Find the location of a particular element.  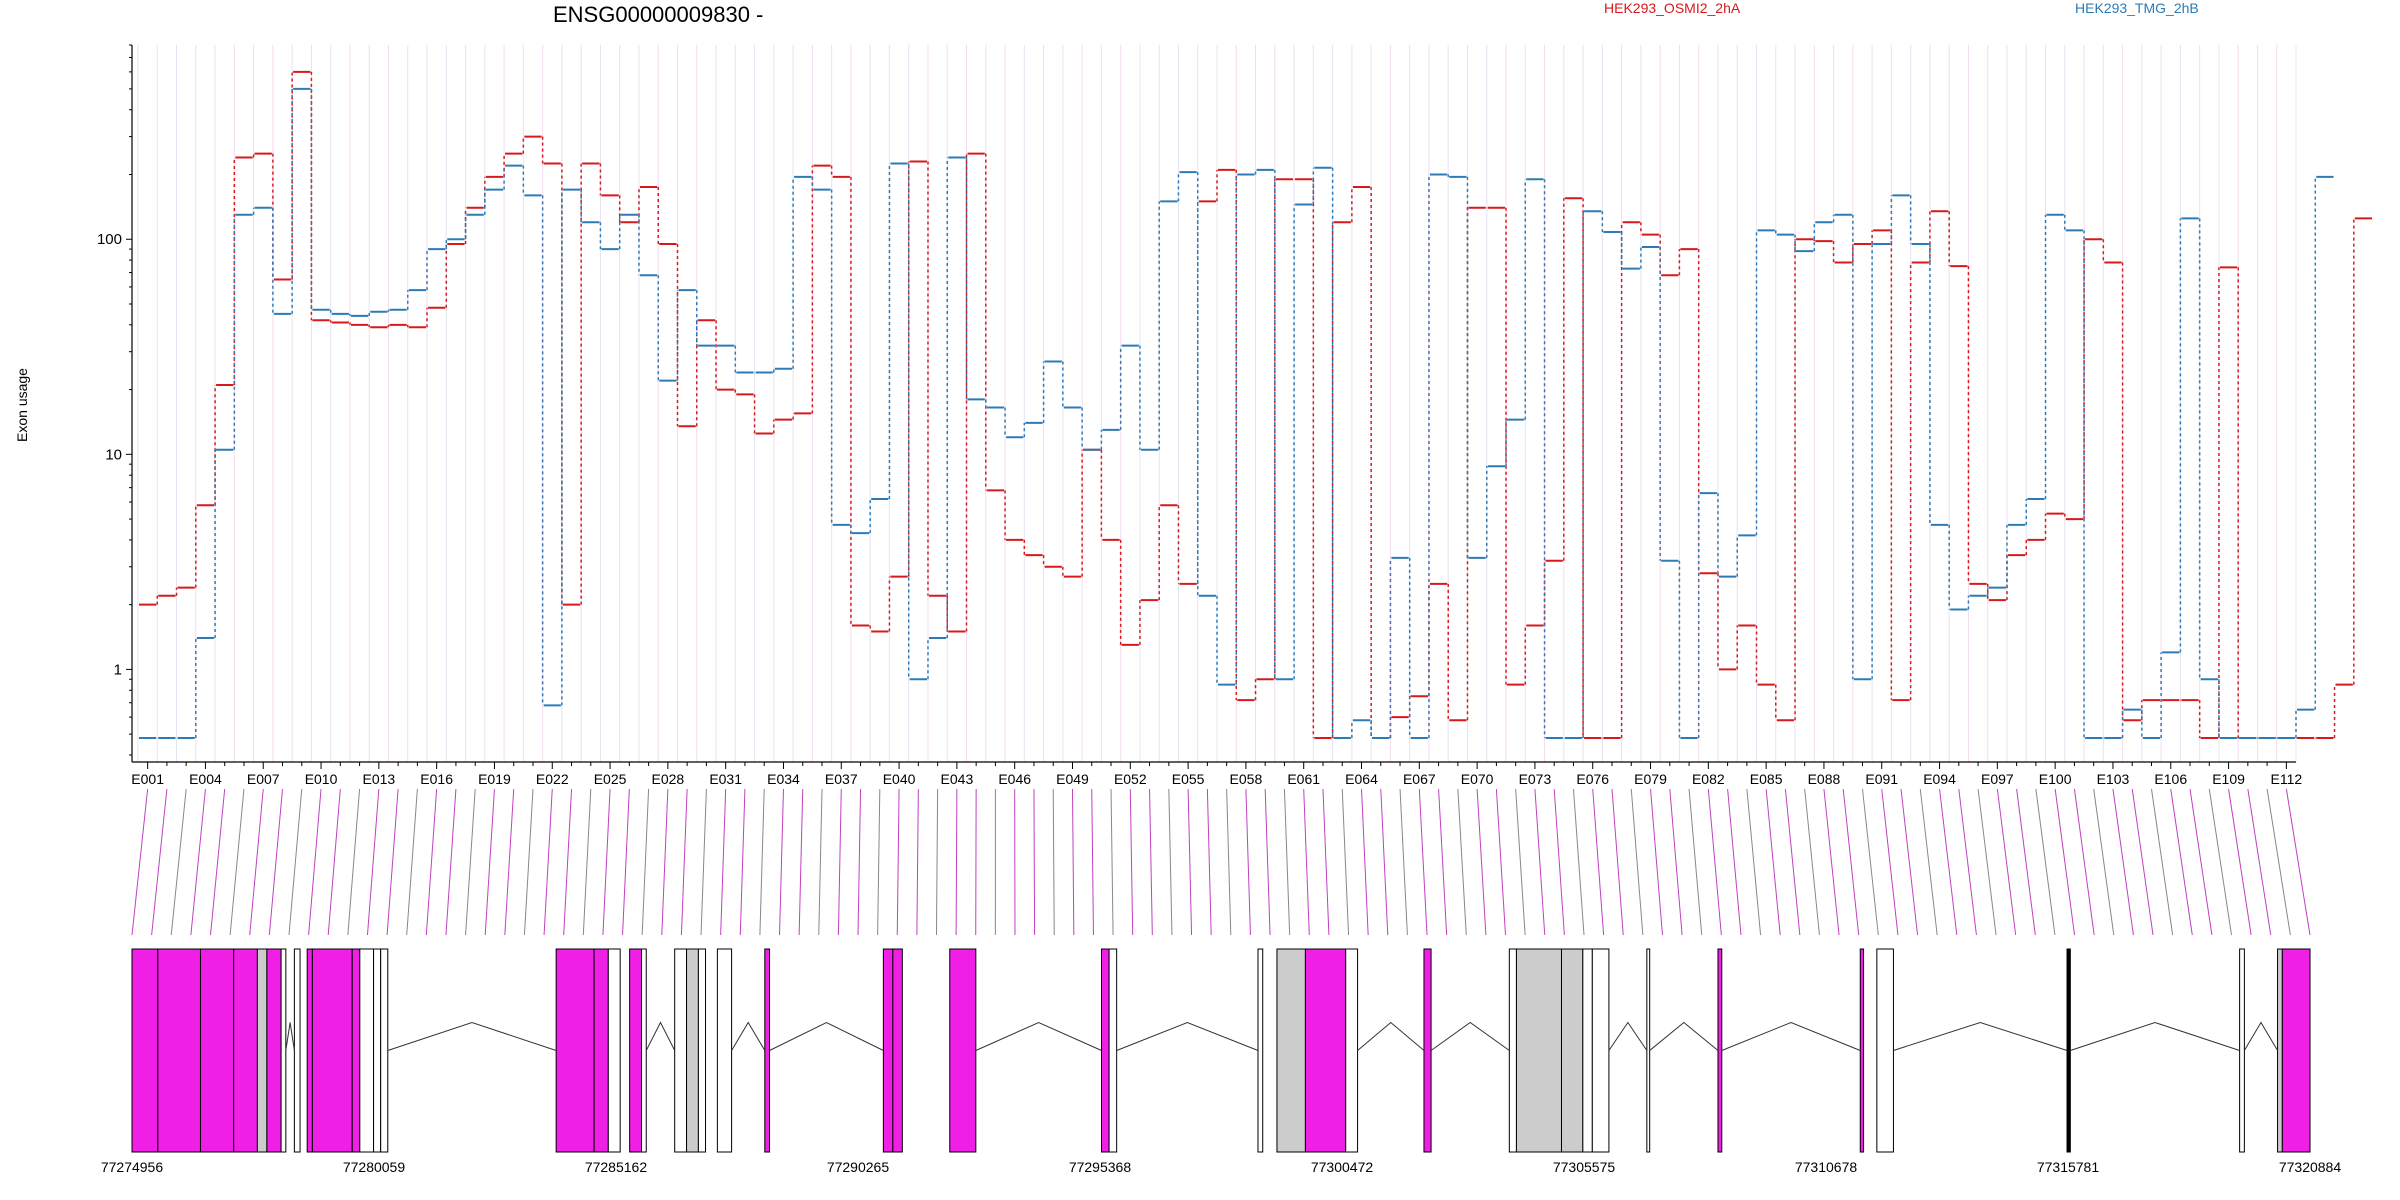

x-tick-label: E055 is located at coordinates (1188, 779).